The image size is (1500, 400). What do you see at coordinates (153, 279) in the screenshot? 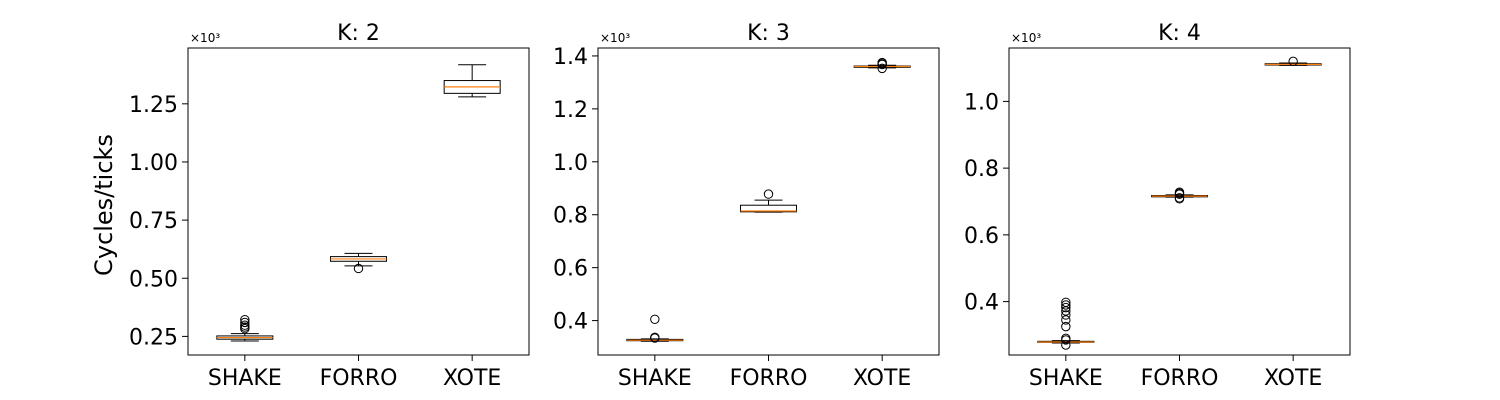
I see `y-tick-label: 0.50` at bounding box center [153, 279].